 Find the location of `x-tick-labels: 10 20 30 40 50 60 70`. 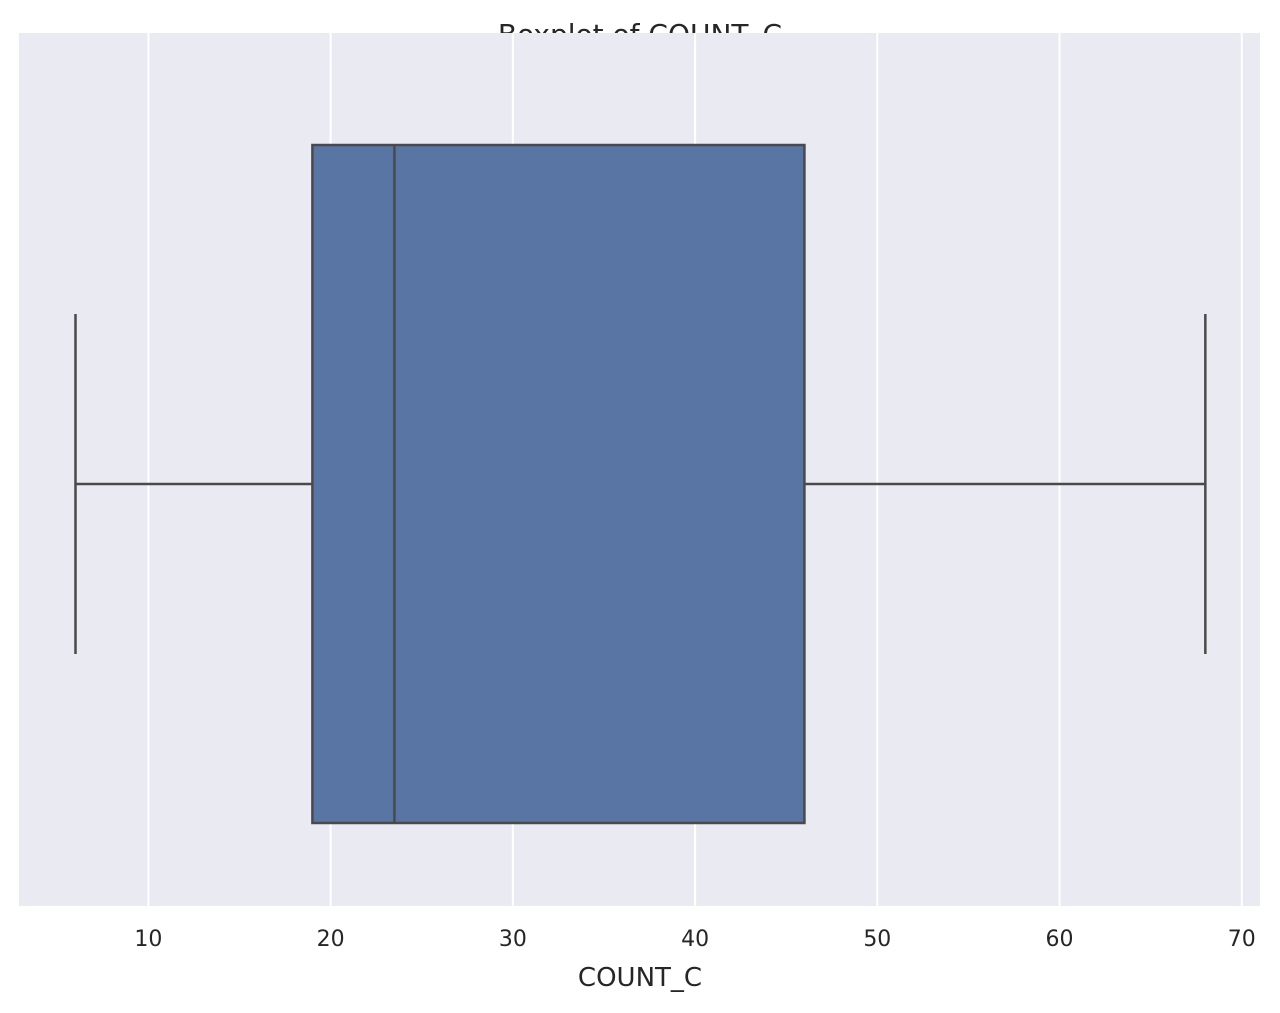

x-tick-labels: 10 20 30 40 50 60 70 is located at coordinates (694, 939).